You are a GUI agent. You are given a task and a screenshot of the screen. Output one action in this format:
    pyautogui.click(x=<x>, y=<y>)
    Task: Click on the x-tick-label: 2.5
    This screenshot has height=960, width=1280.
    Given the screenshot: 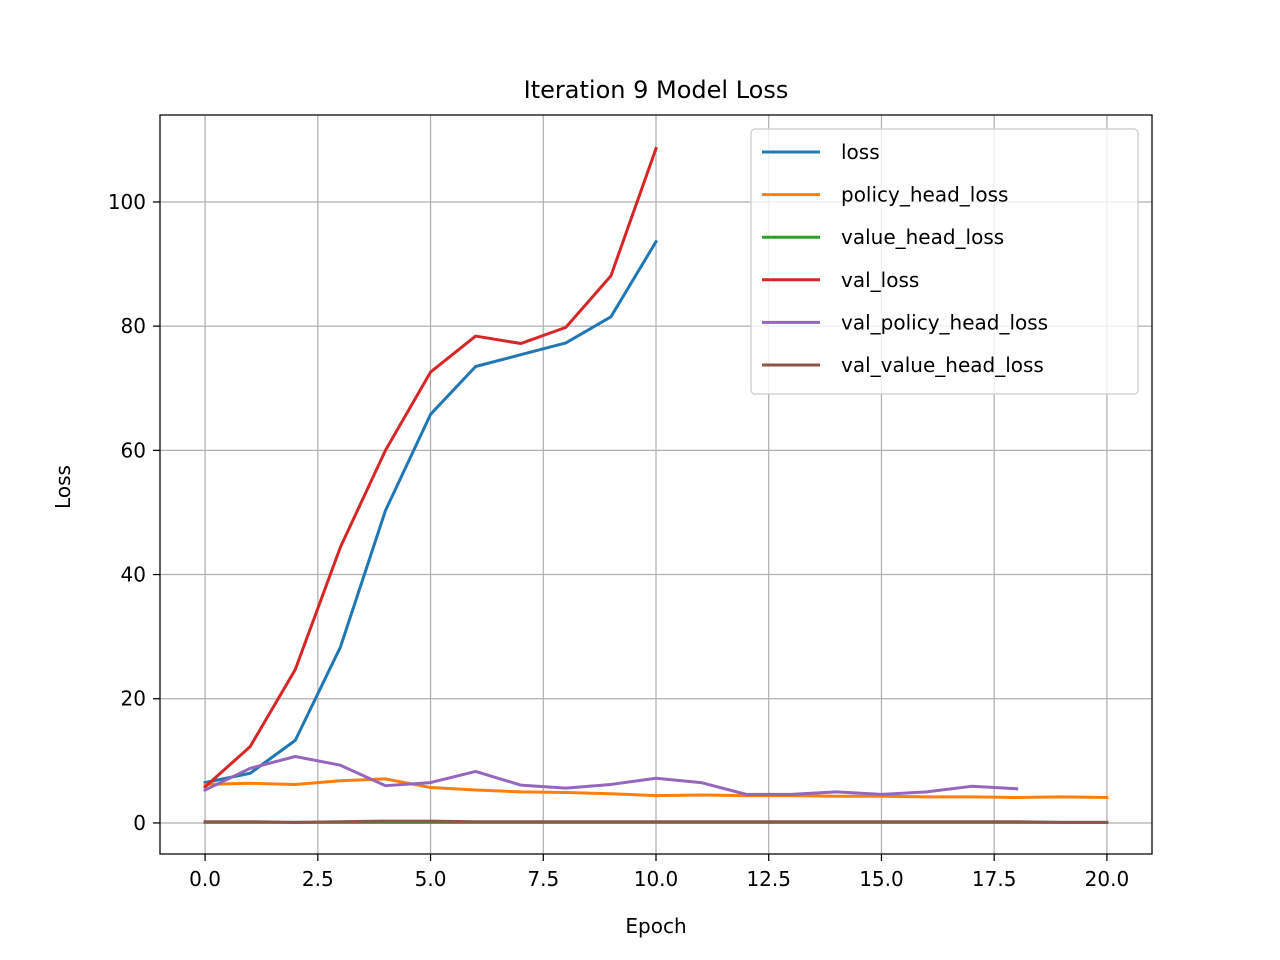 What is the action you would take?
    pyautogui.click(x=318, y=879)
    